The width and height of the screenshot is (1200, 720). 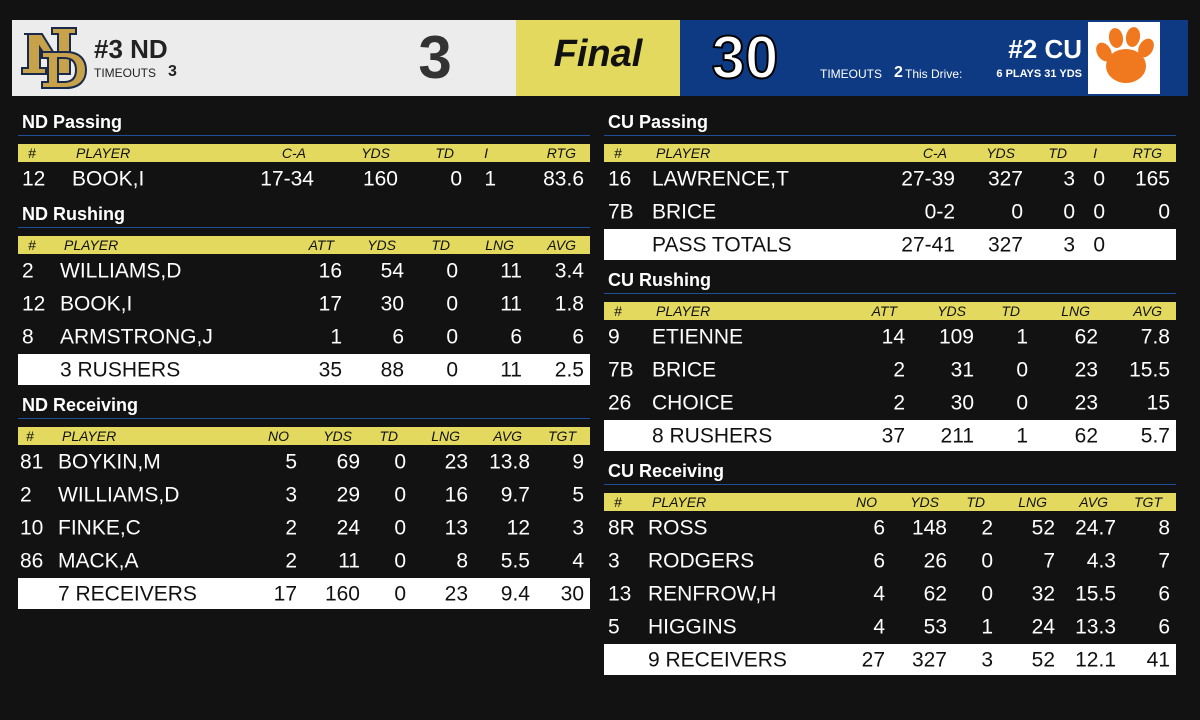 I want to click on stat-cell: RODGERS, so click(x=701, y=561).